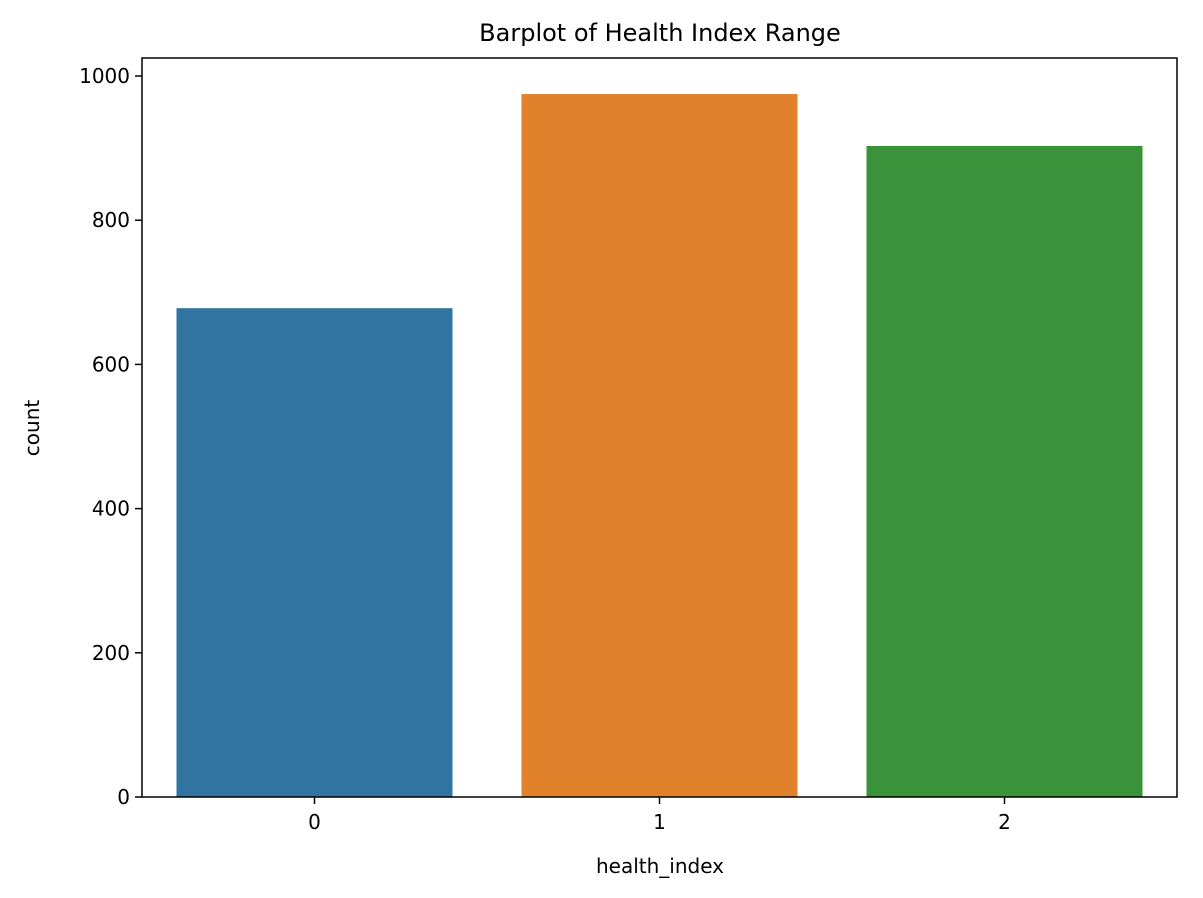 This screenshot has height=898, width=1203. I want to click on x-axis-ticks: 0 1 2, so click(659, 815).